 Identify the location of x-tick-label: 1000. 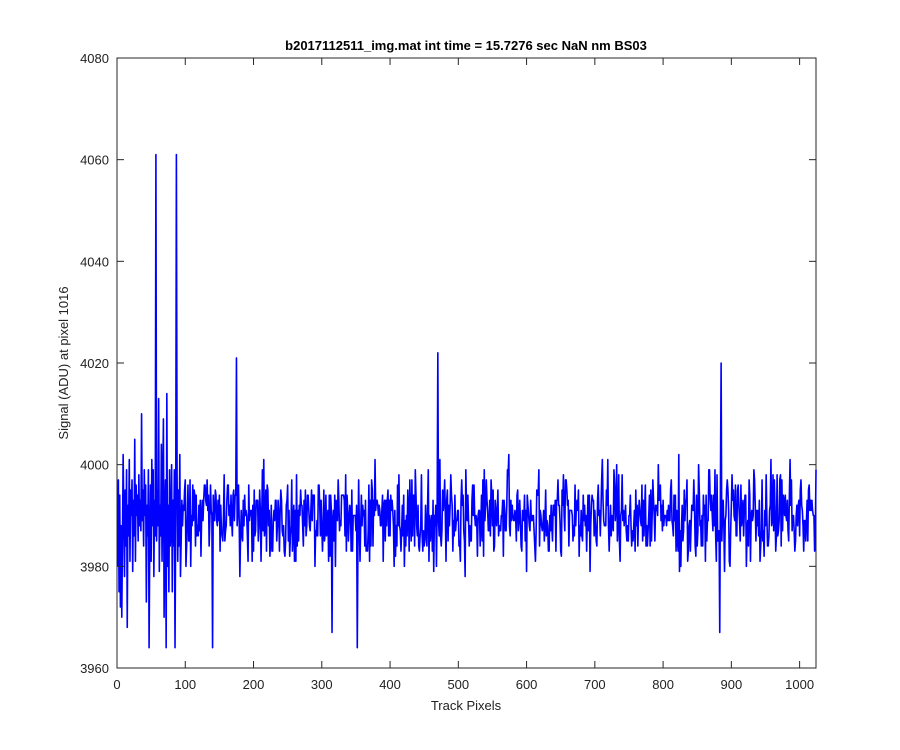
(799, 684).